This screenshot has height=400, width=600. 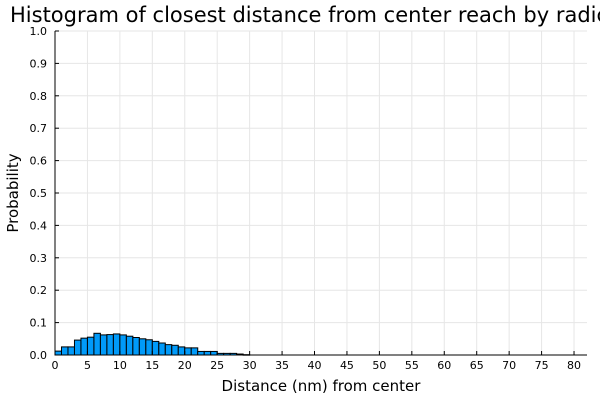 I want to click on x-tick-label: 30, so click(x=250, y=365).